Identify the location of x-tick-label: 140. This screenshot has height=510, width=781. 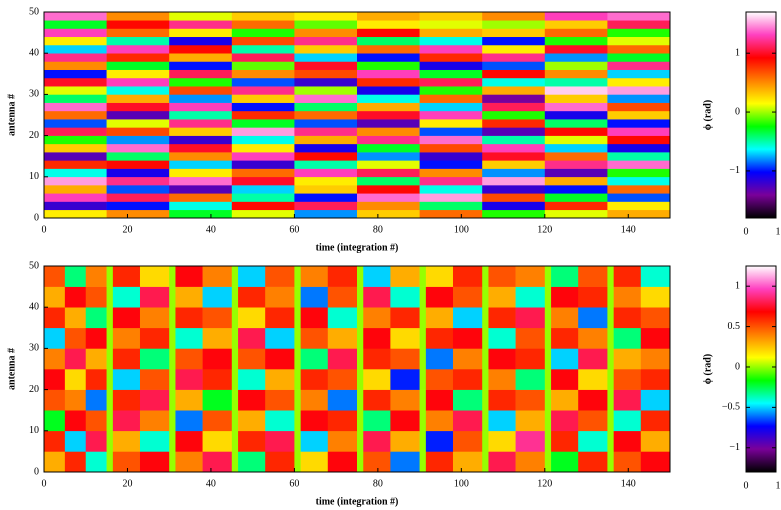
(628, 483).